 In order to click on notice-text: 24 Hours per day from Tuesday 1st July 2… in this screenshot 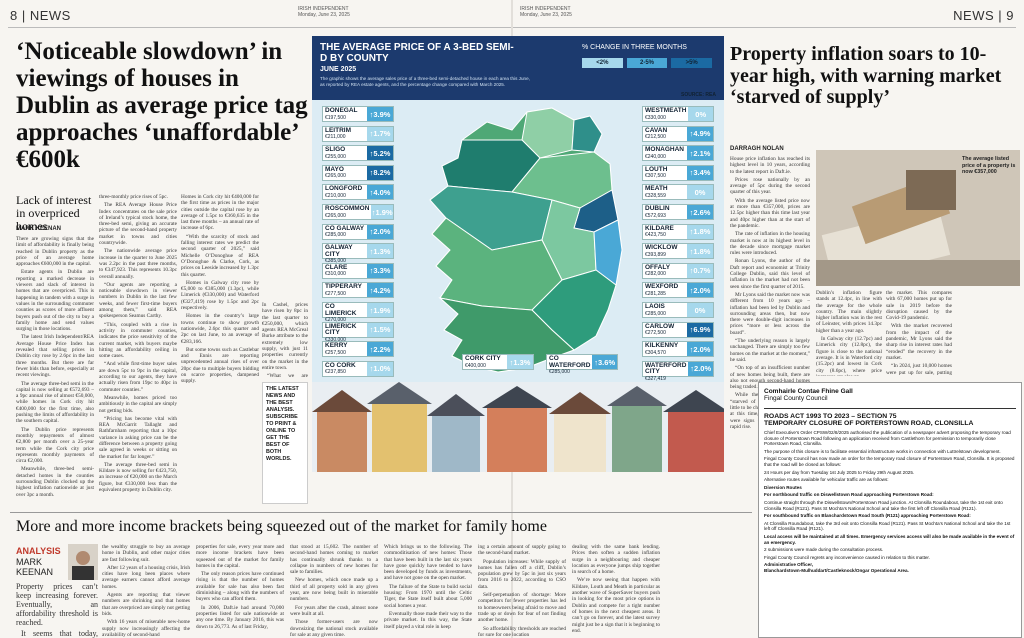, I will do `click(839, 472)`.